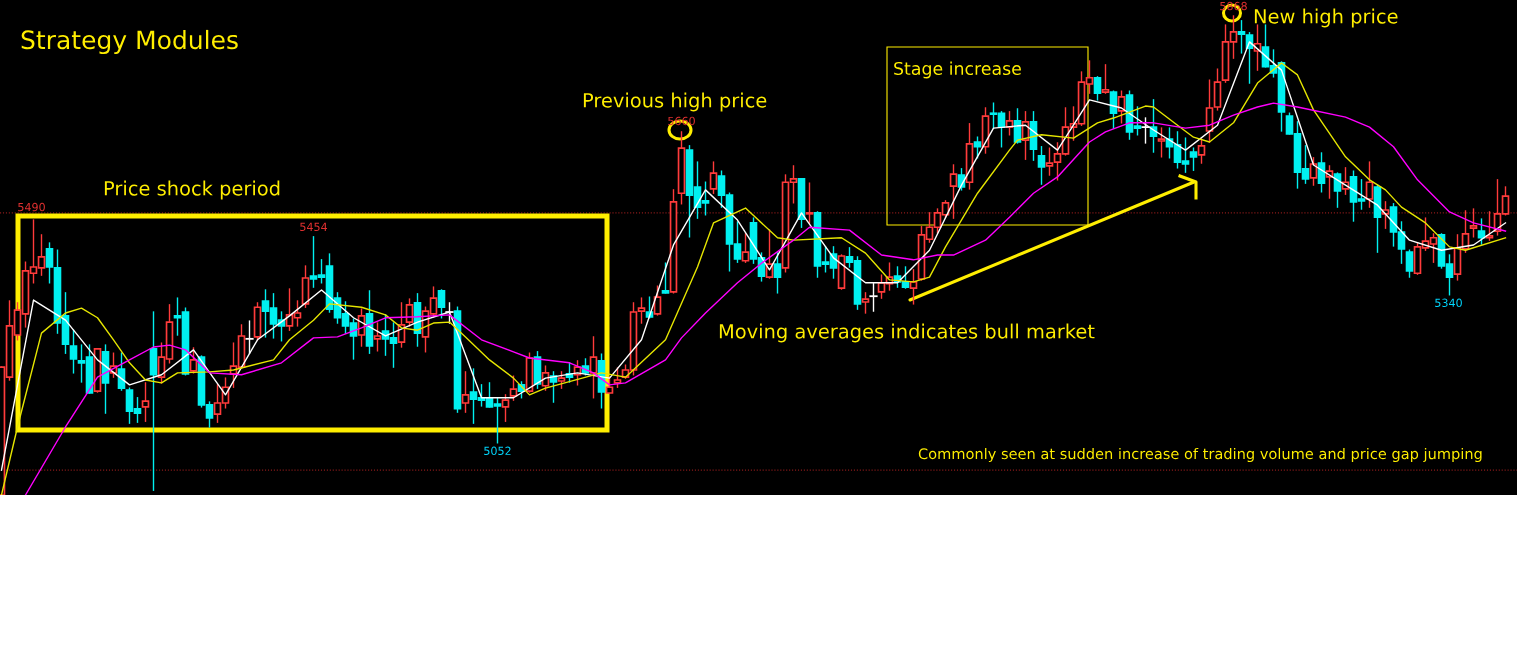 The width and height of the screenshot is (1517, 648). What do you see at coordinates (497, 451) in the screenshot?
I see `annotation: 5052` at bounding box center [497, 451].